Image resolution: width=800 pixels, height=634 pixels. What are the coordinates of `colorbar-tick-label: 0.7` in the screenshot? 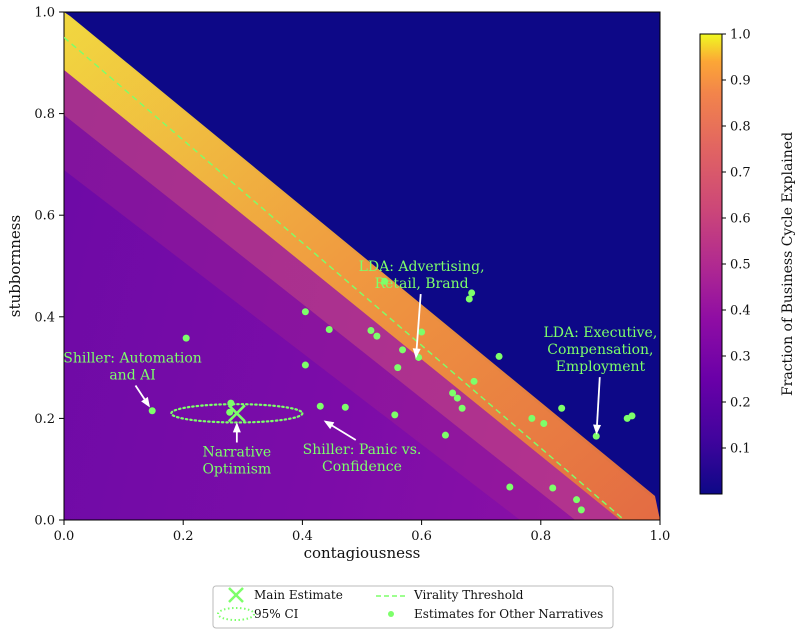 It's located at (740, 173).